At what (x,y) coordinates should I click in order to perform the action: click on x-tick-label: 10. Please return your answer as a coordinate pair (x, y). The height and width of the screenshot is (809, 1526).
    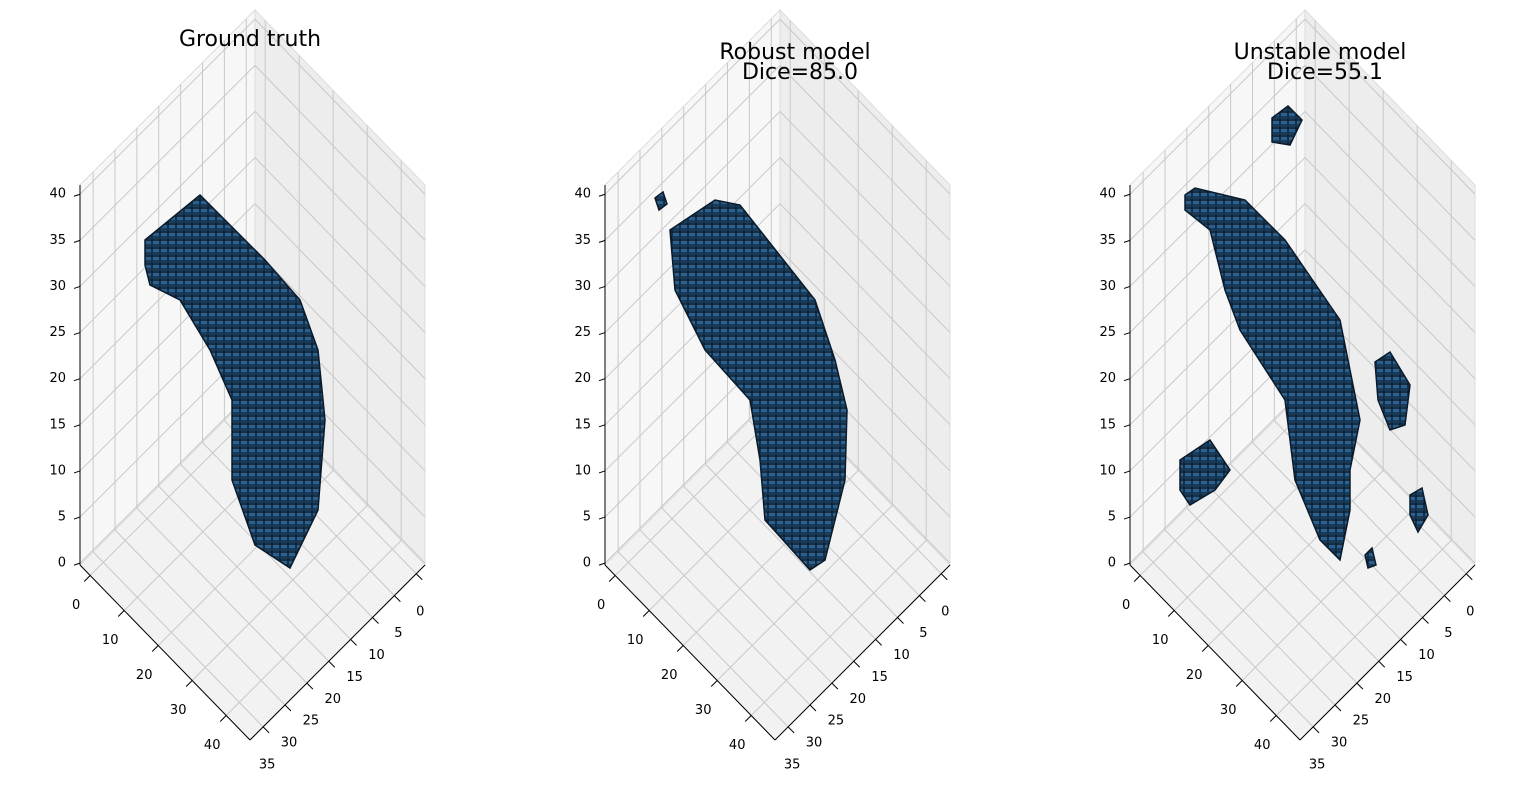
    Looking at the image, I should click on (110, 640).